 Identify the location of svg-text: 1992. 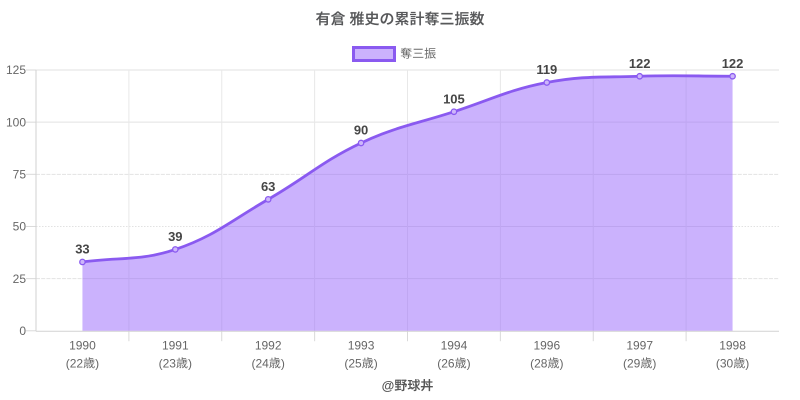
(268, 345).